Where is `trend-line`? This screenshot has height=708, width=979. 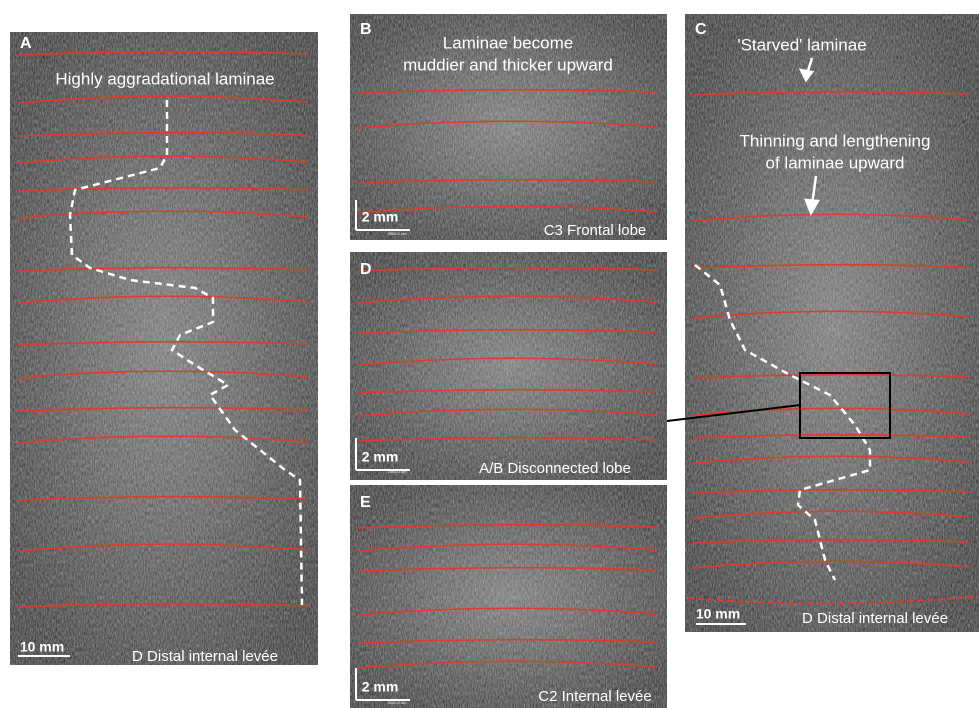
trend-line is located at coordinates (783, 422).